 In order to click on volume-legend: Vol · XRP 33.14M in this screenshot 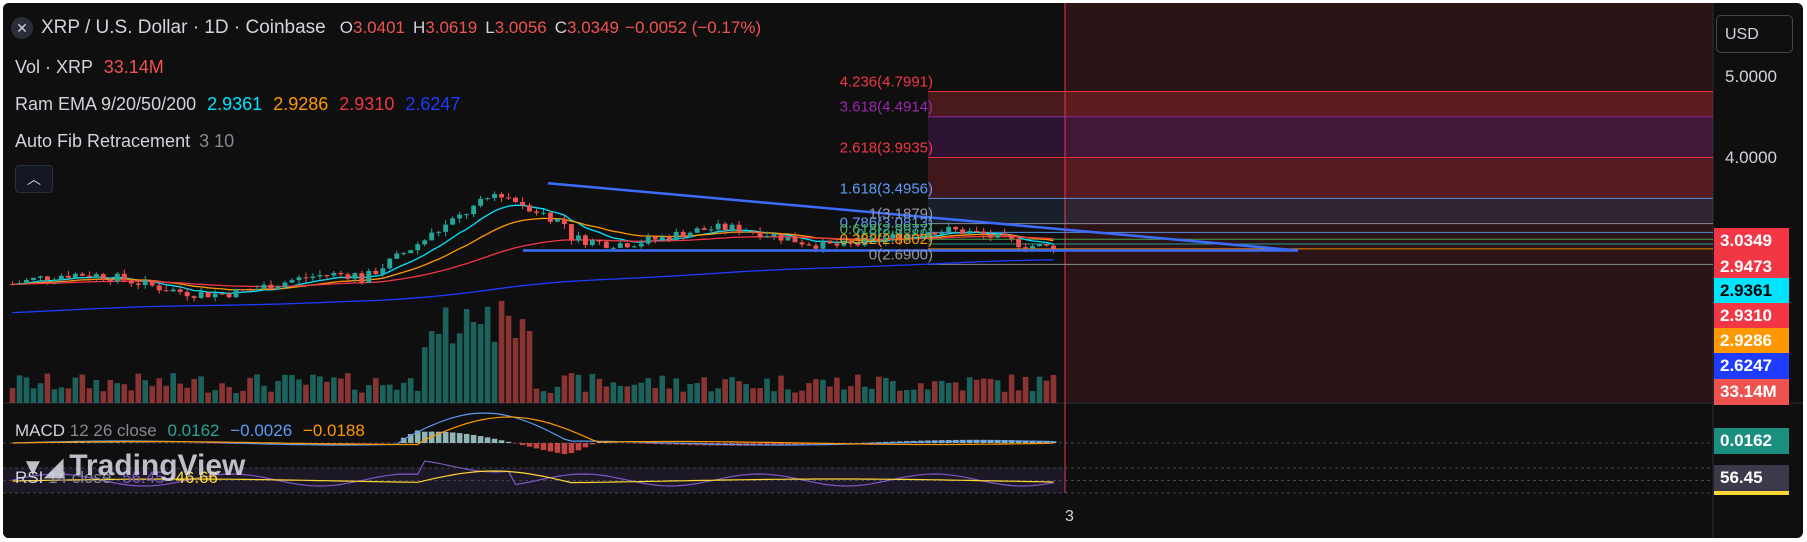, I will do `click(89, 67)`.